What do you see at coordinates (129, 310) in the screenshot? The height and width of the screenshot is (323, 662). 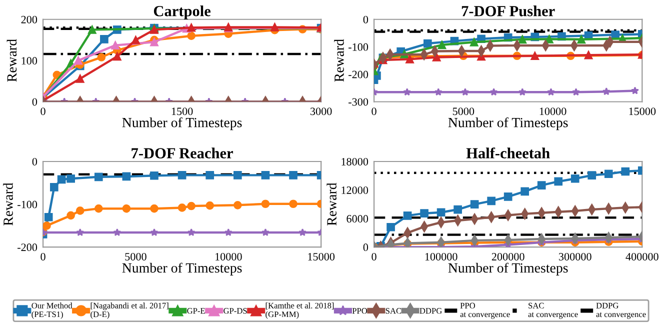 I see `legend-label: [Nagabandi et al. 2017] (D-E)` at bounding box center [129, 310].